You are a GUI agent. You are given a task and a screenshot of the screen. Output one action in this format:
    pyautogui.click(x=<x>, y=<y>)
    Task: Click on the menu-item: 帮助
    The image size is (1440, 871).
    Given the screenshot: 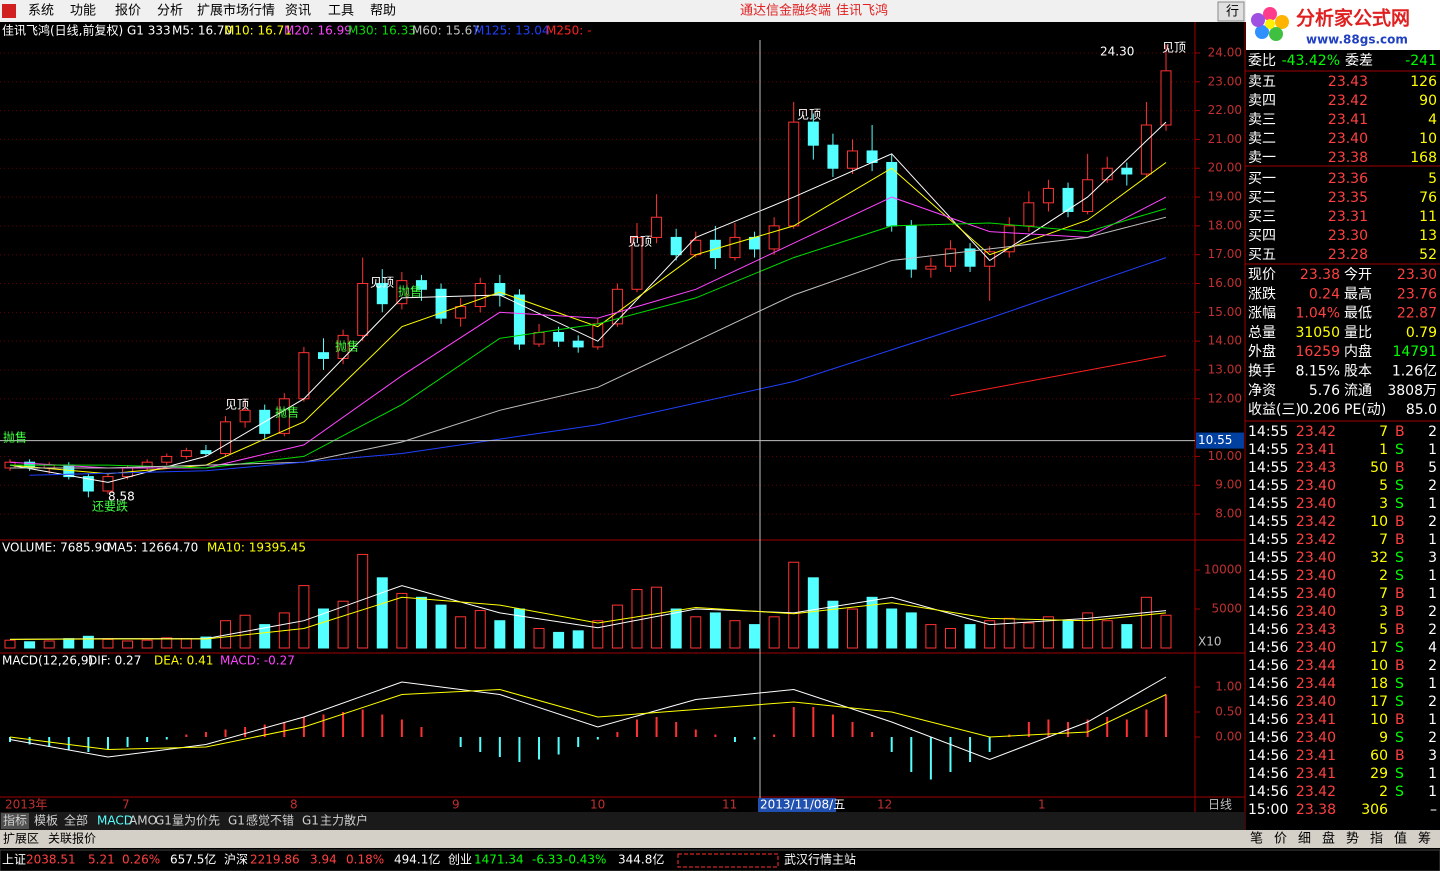 What is the action you would take?
    pyautogui.click(x=383, y=11)
    